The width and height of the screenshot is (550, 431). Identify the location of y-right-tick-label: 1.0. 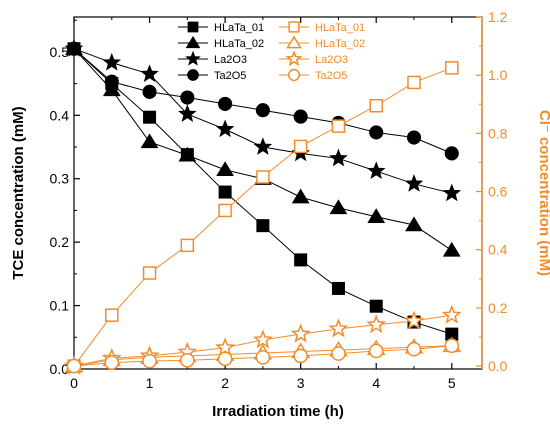
(498, 75).